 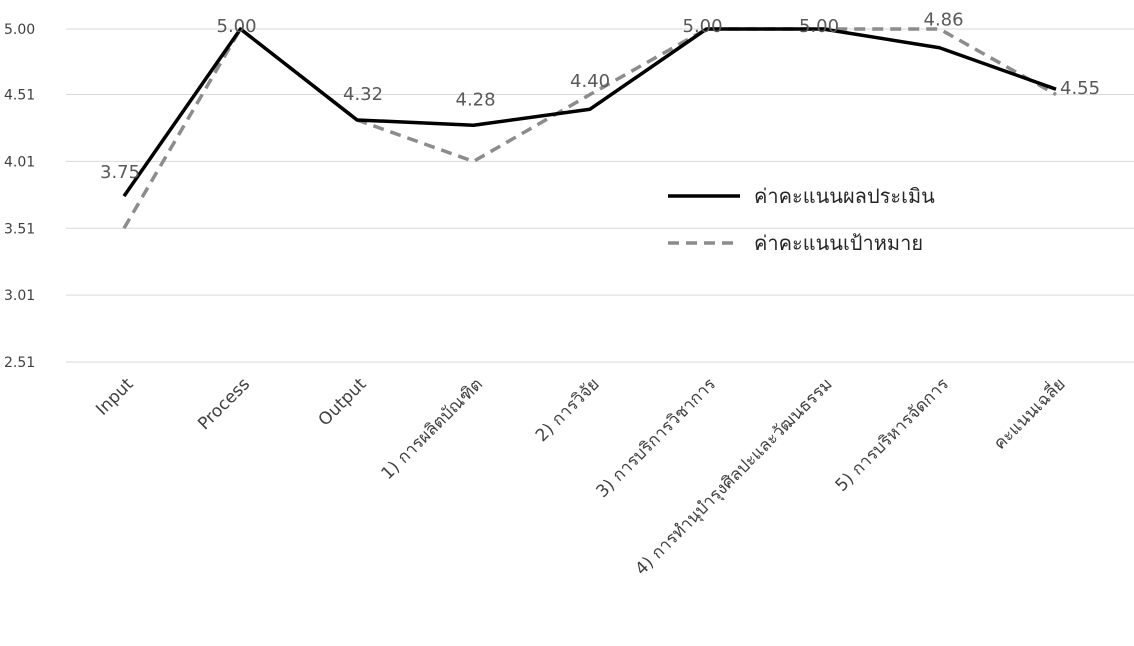 What do you see at coordinates (733, 476) in the screenshot?
I see `x-tick-label: 4) การทำนุบำรุงศิลปะและวัฒนธรรม` at bounding box center [733, 476].